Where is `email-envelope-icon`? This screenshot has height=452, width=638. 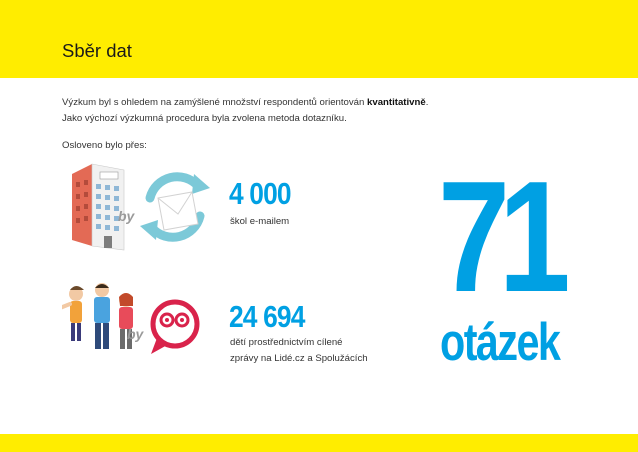
email-envelope-icon is located at coordinates (175, 207).